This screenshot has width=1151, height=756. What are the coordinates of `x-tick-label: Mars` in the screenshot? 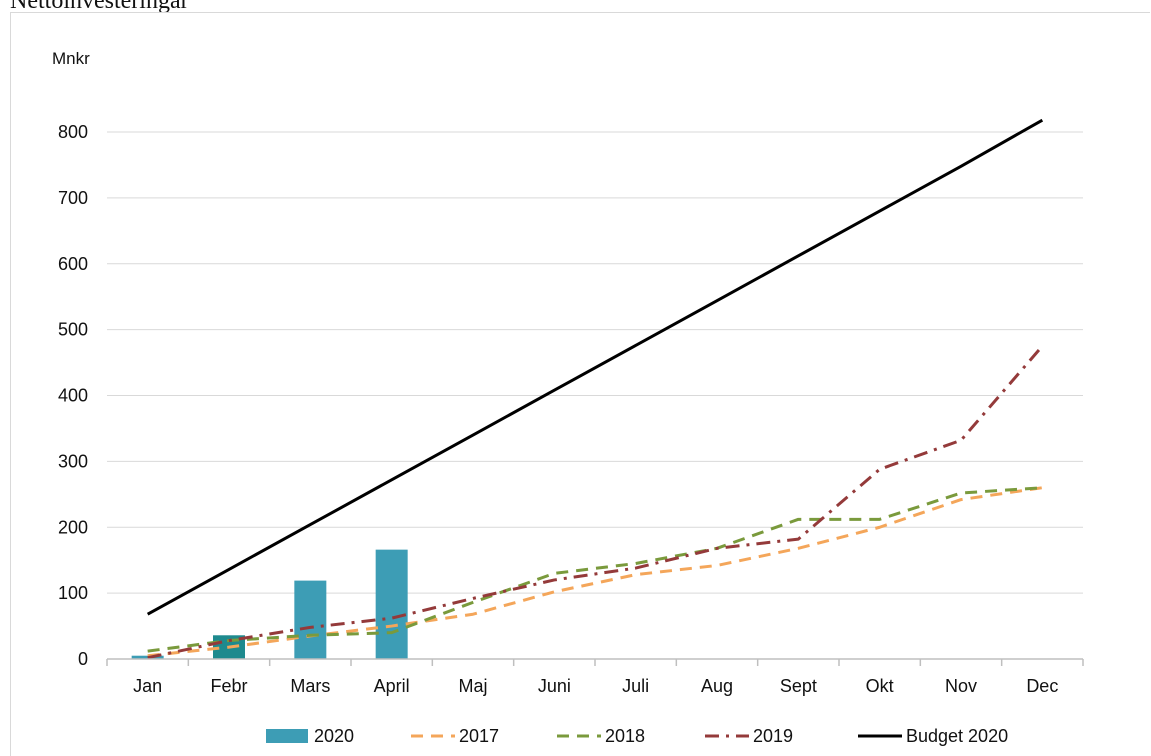 It's located at (310, 686).